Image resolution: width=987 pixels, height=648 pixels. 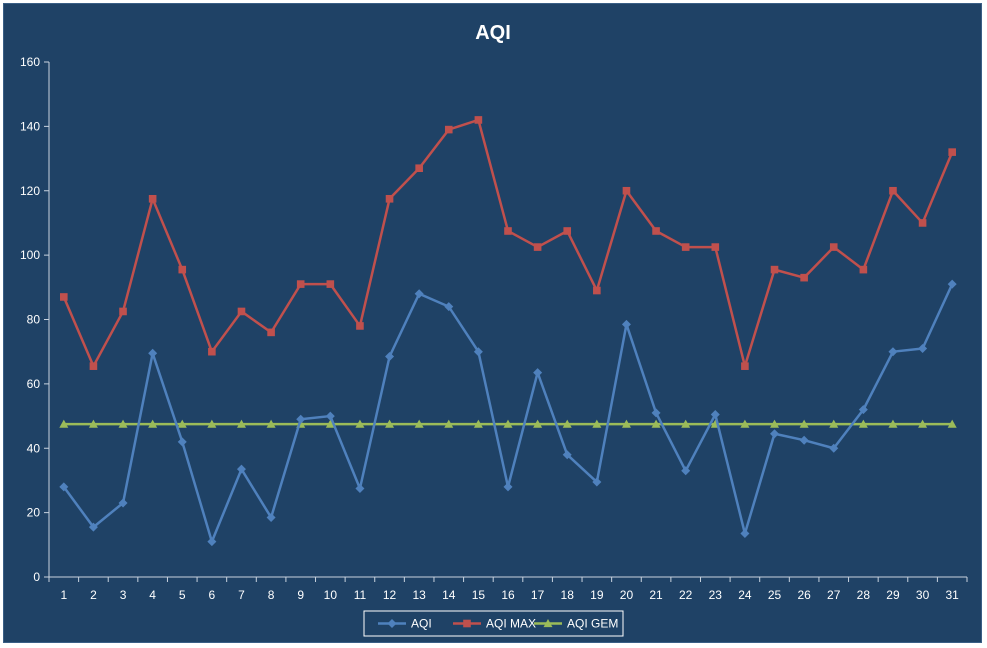 What do you see at coordinates (421, 624) in the screenshot?
I see `legend-label: AQI` at bounding box center [421, 624].